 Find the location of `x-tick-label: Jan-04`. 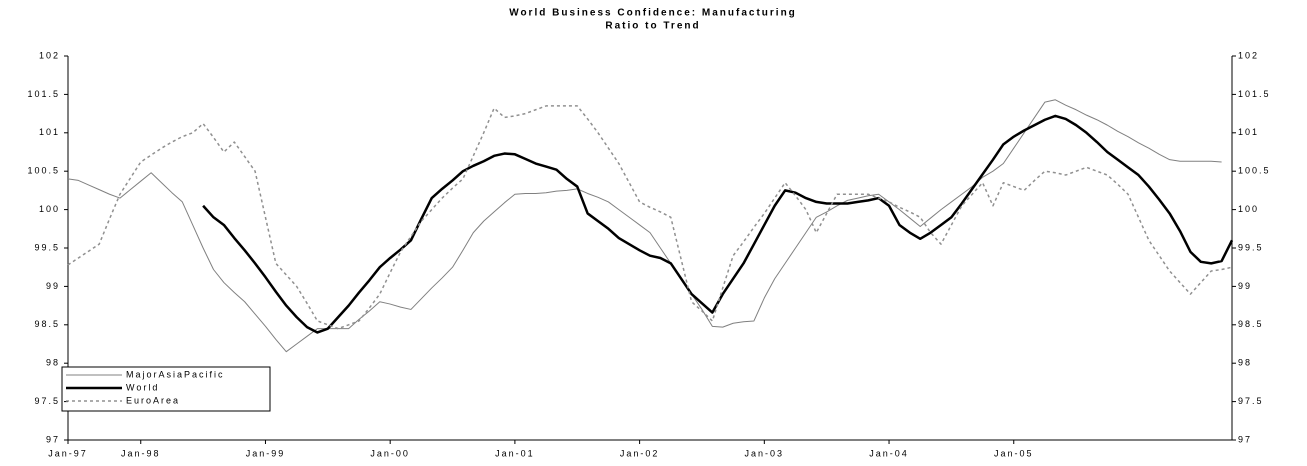

x-tick-label: Jan-04 is located at coordinates (889, 453).